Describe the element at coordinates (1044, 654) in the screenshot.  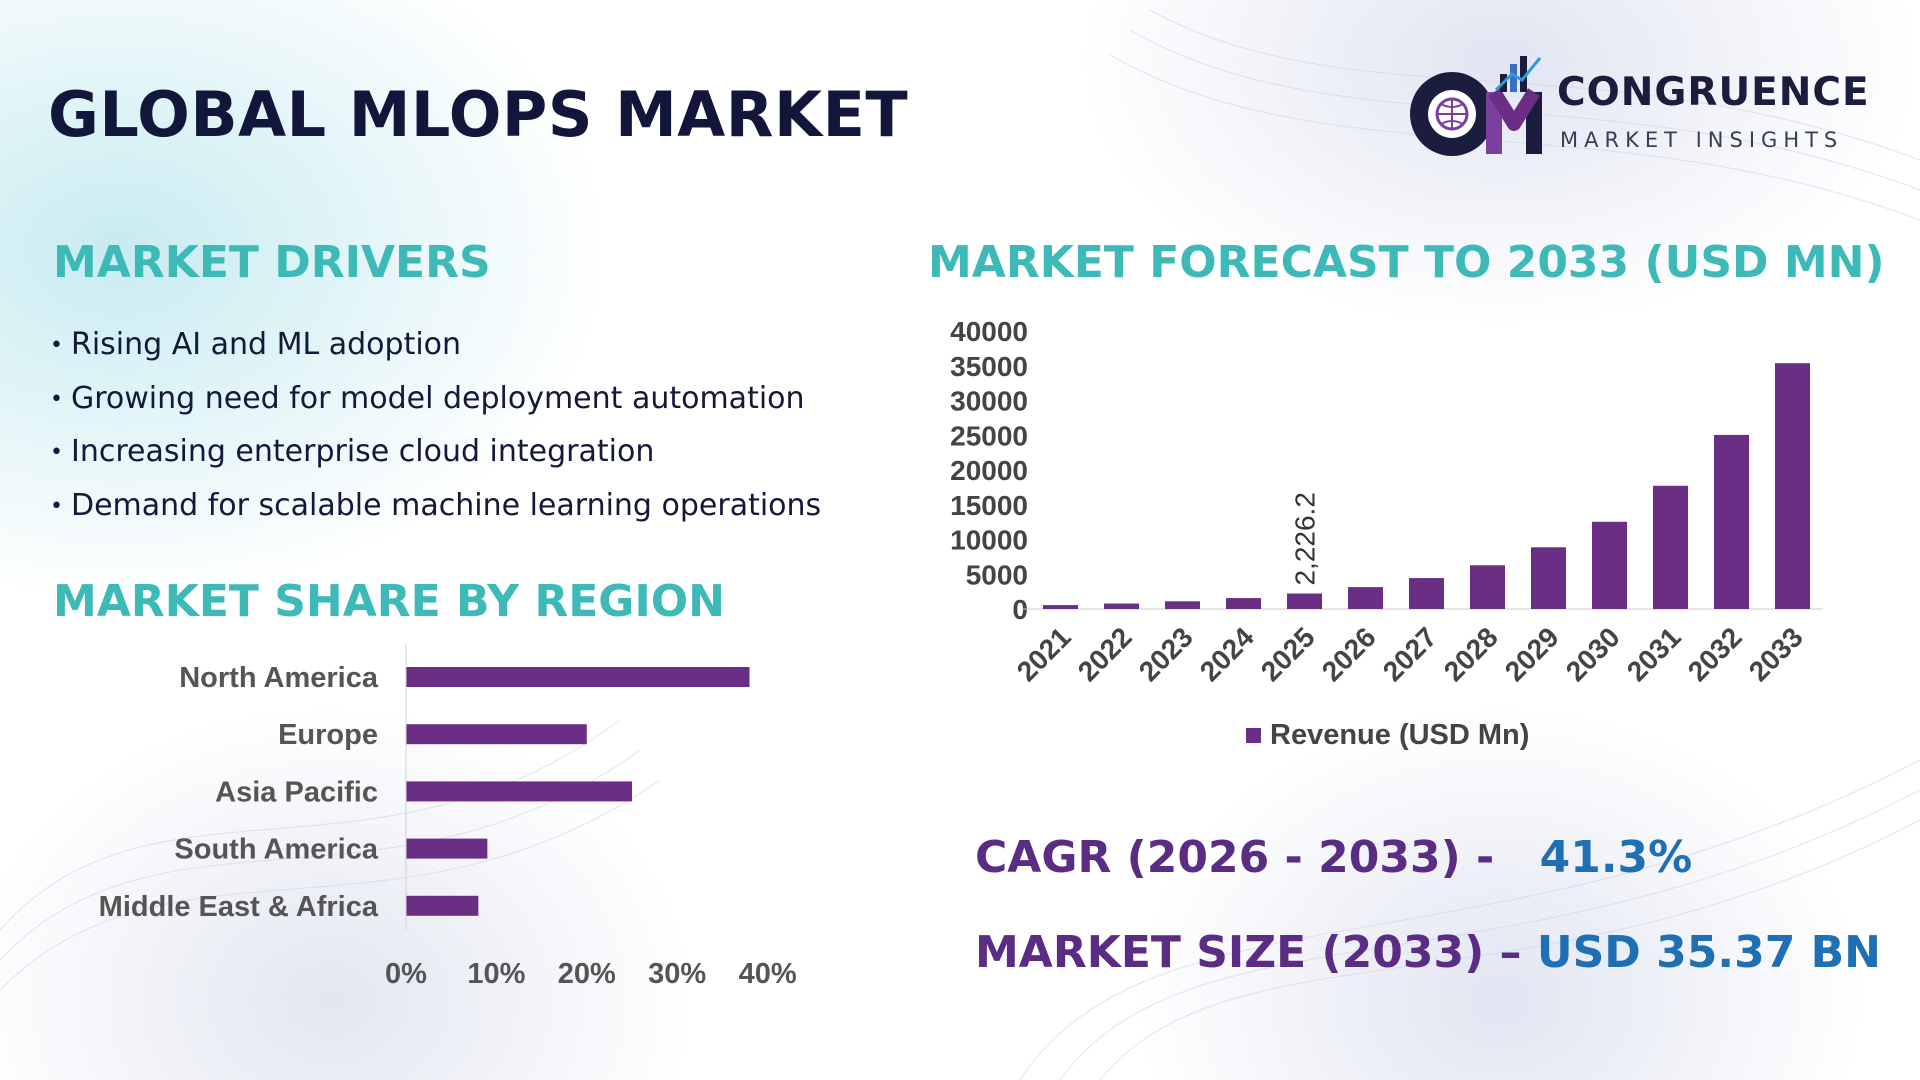
I see `x-tick-label: 2021` at that location.